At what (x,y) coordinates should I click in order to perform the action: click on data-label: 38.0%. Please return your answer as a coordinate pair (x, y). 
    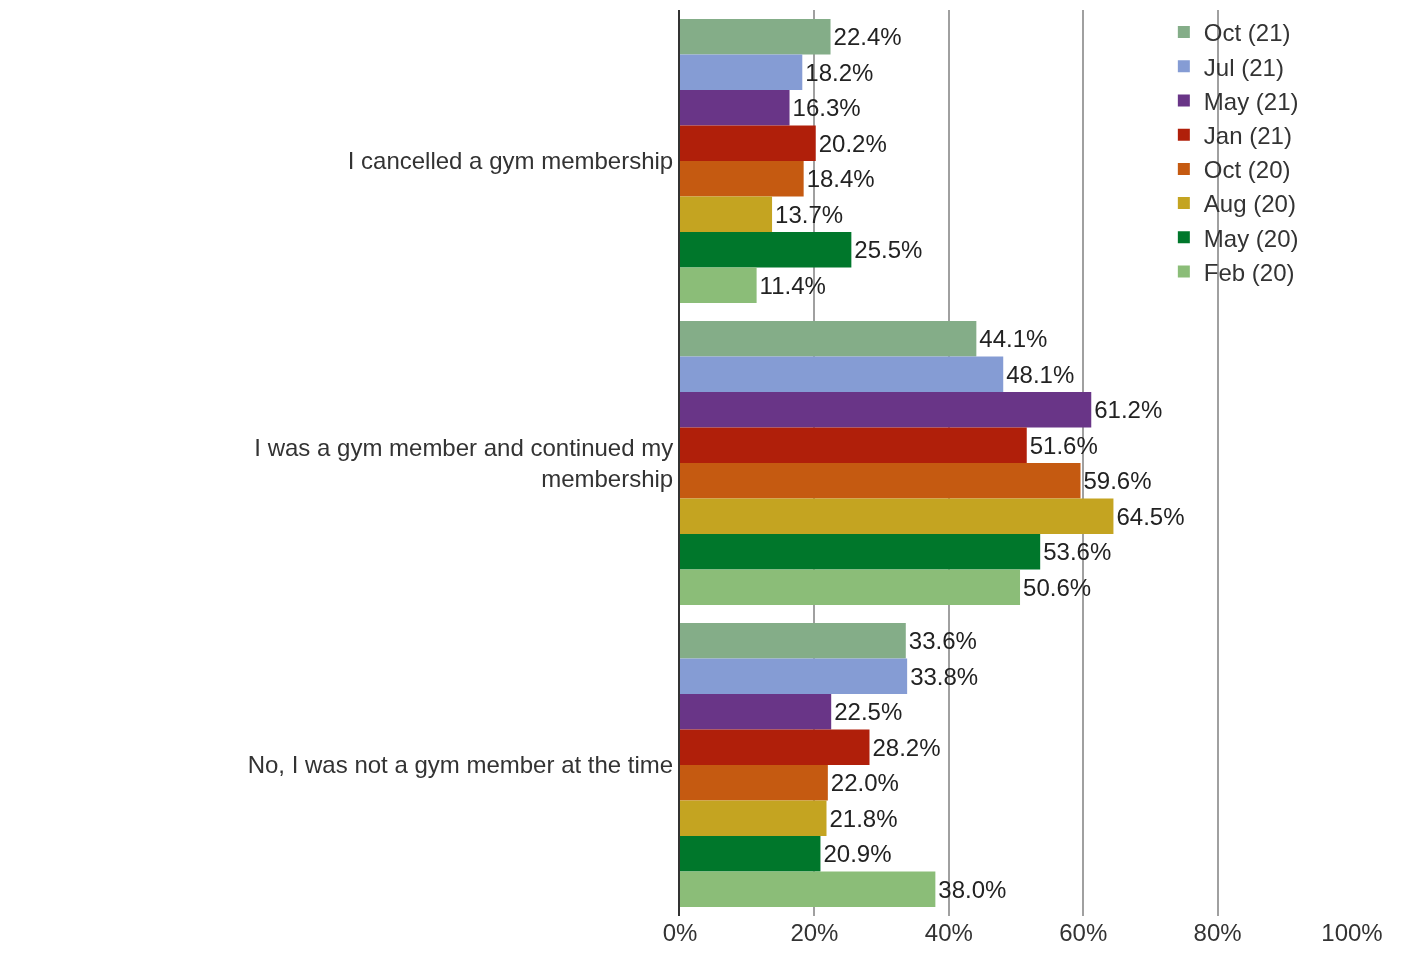
    Looking at the image, I should click on (972, 889).